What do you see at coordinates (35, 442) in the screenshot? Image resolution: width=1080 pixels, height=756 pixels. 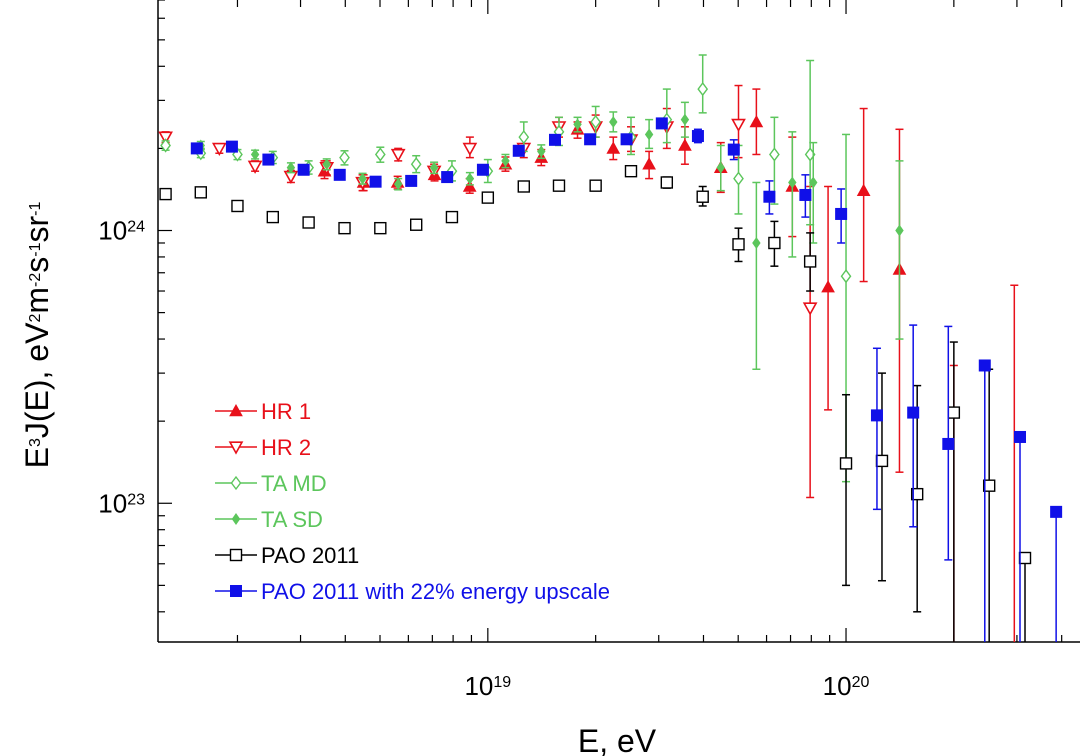 I see `y-label-sup-1: 3` at bounding box center [35, 442].